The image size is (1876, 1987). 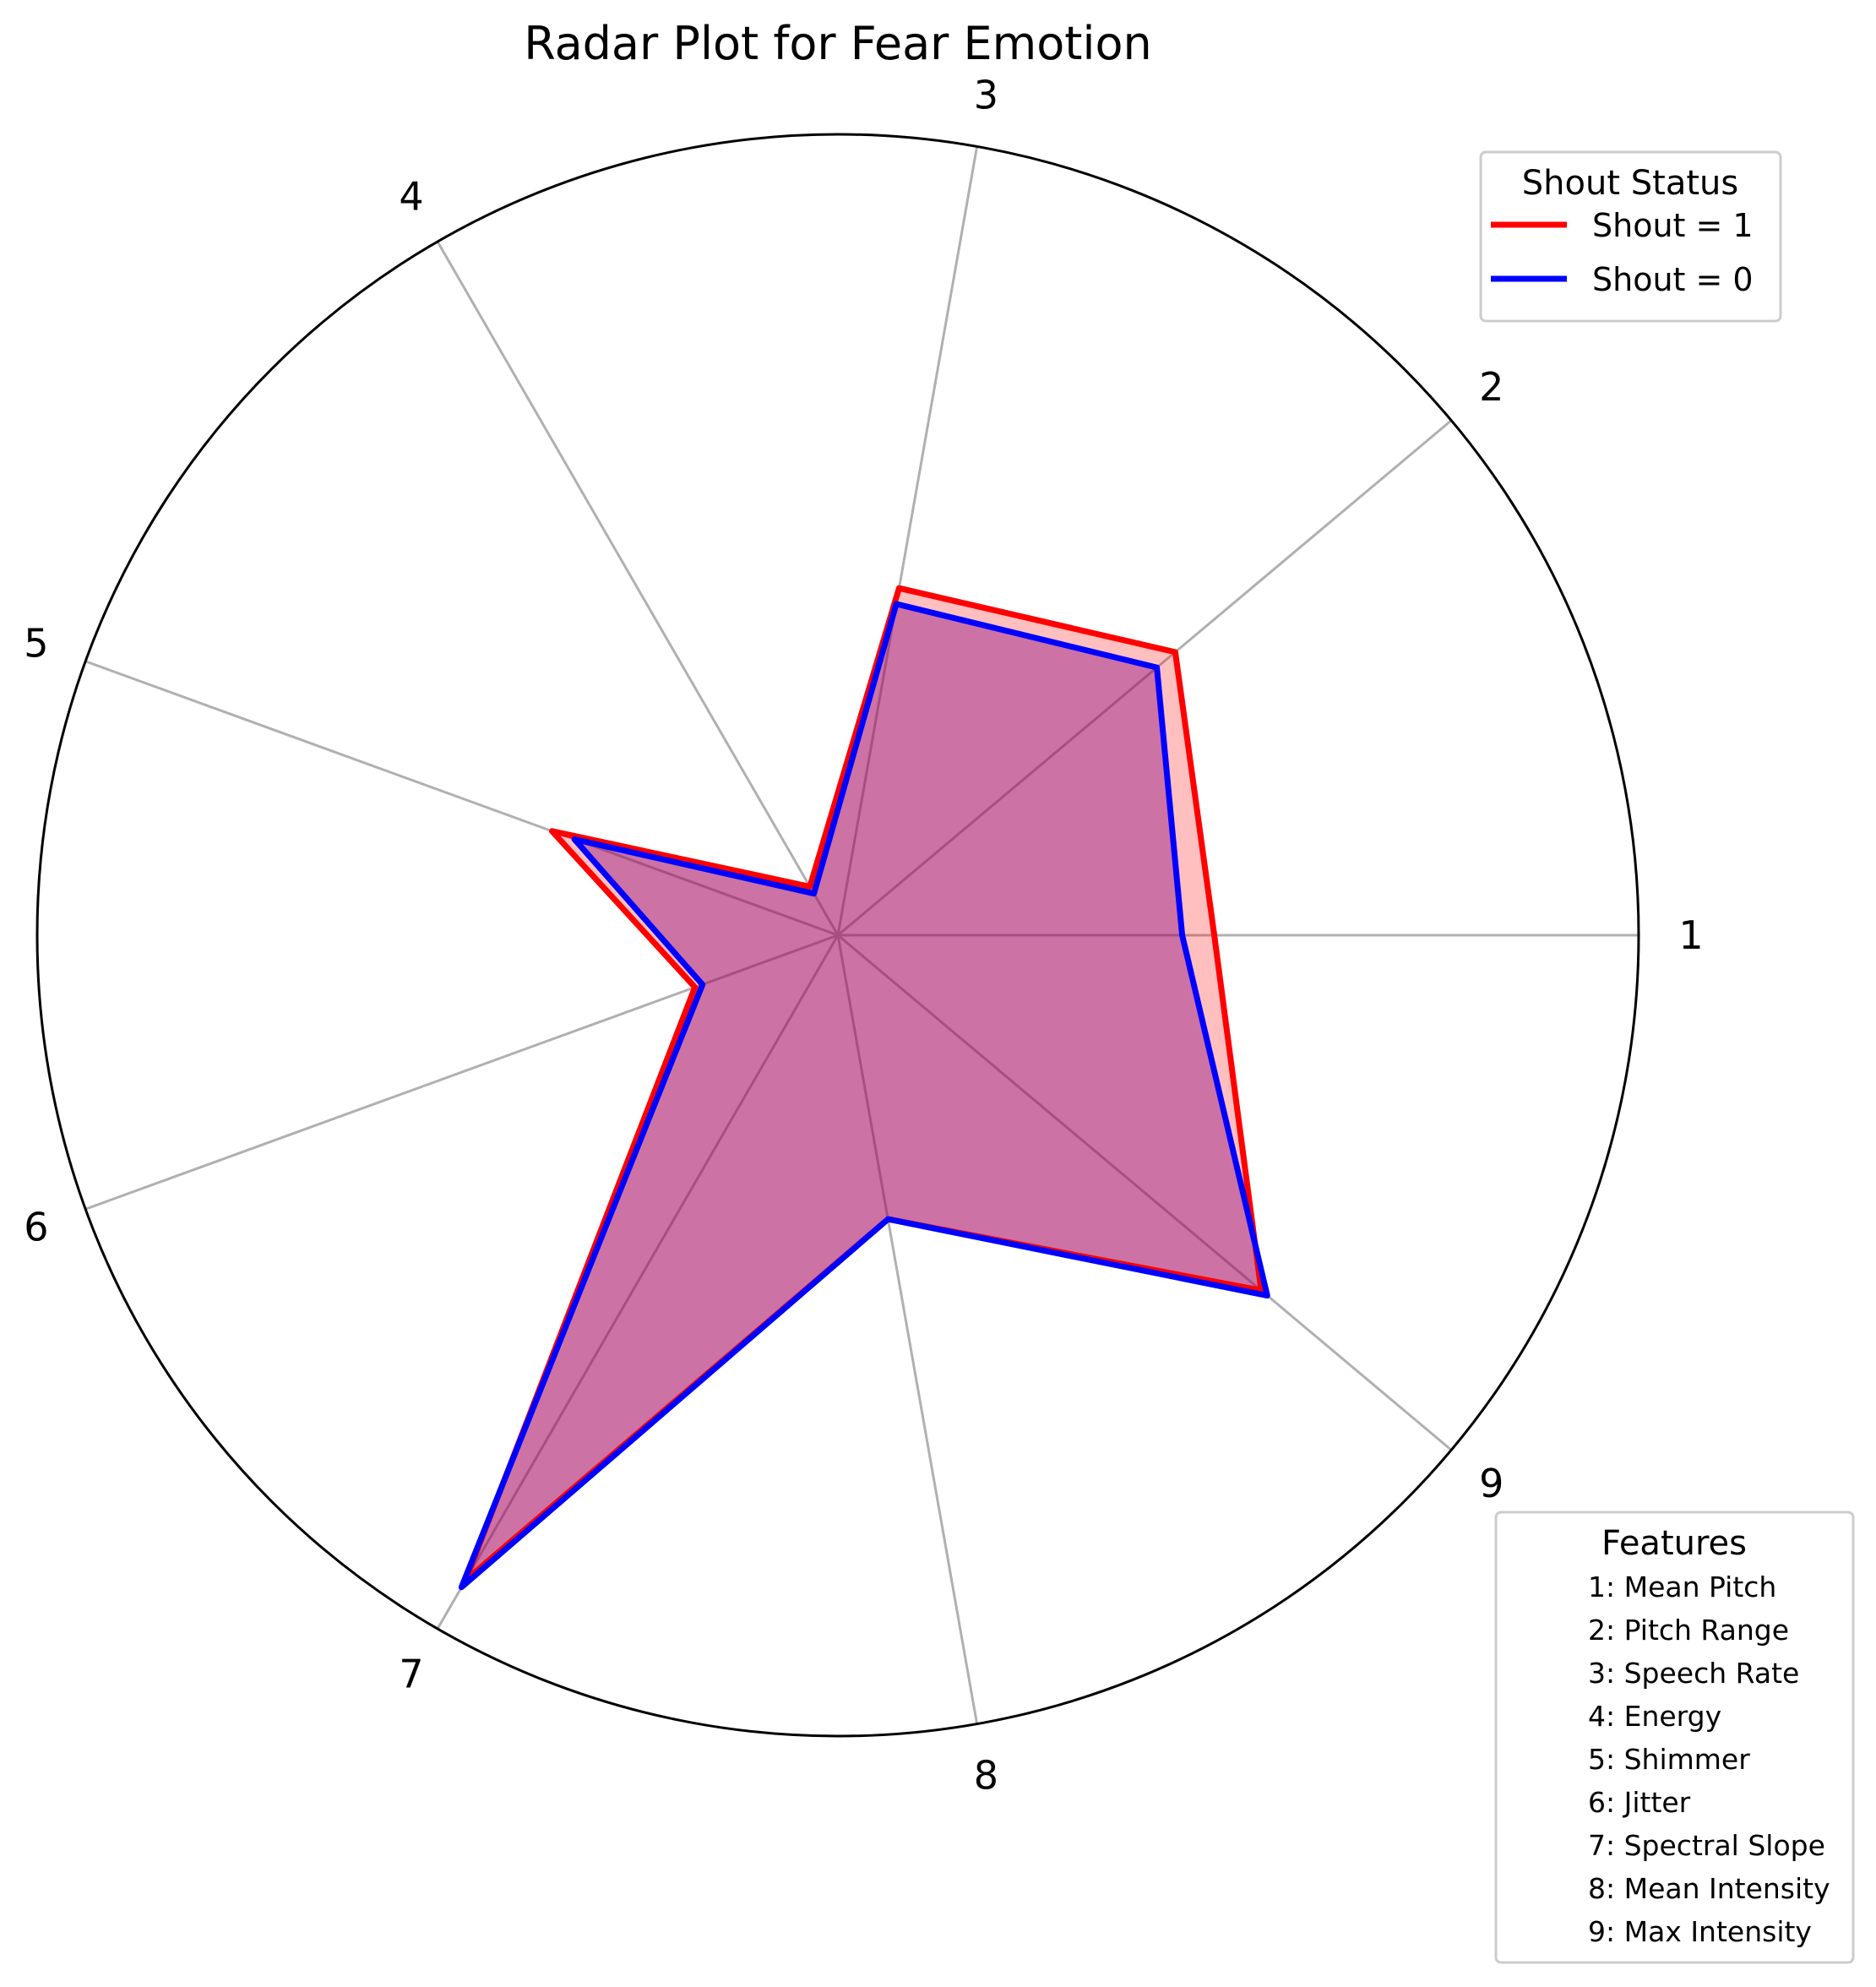 What do you see at coordinates (986, 1776) in the screenshot?
I see `axis-label-8: 8` at bounding box center [986, 1776].